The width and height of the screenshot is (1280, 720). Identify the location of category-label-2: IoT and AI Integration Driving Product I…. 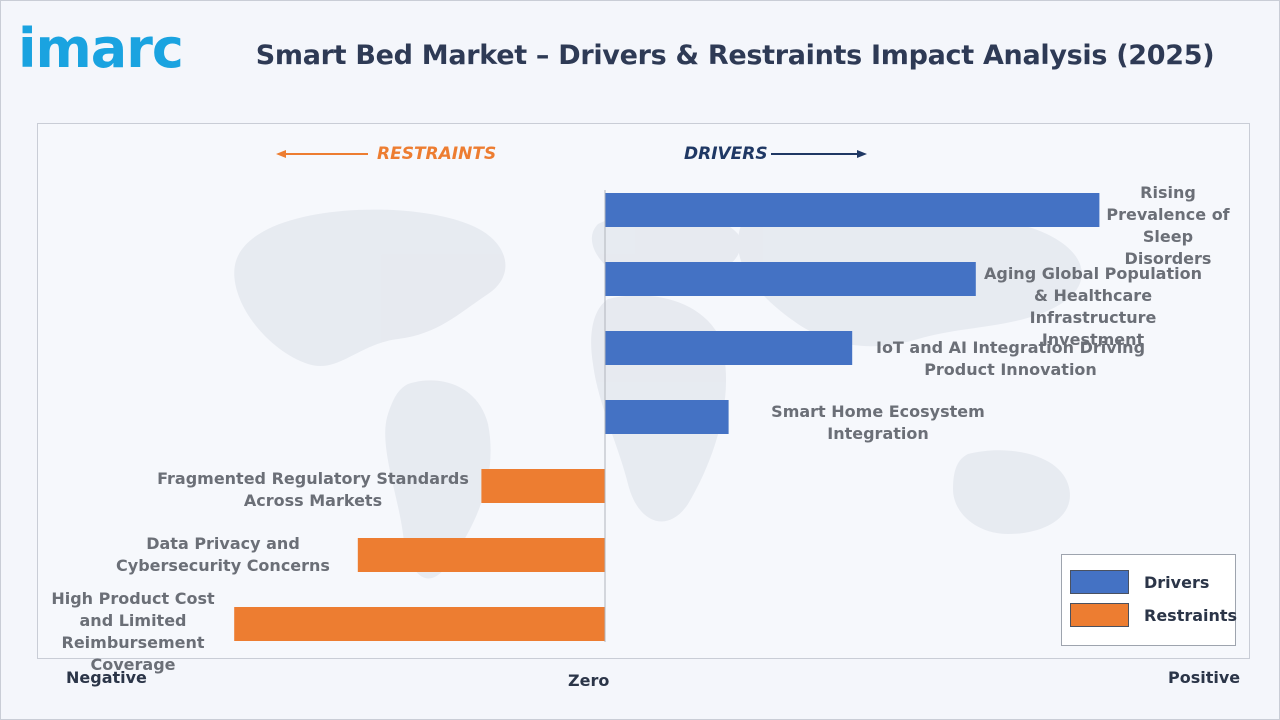
(1010, 358).